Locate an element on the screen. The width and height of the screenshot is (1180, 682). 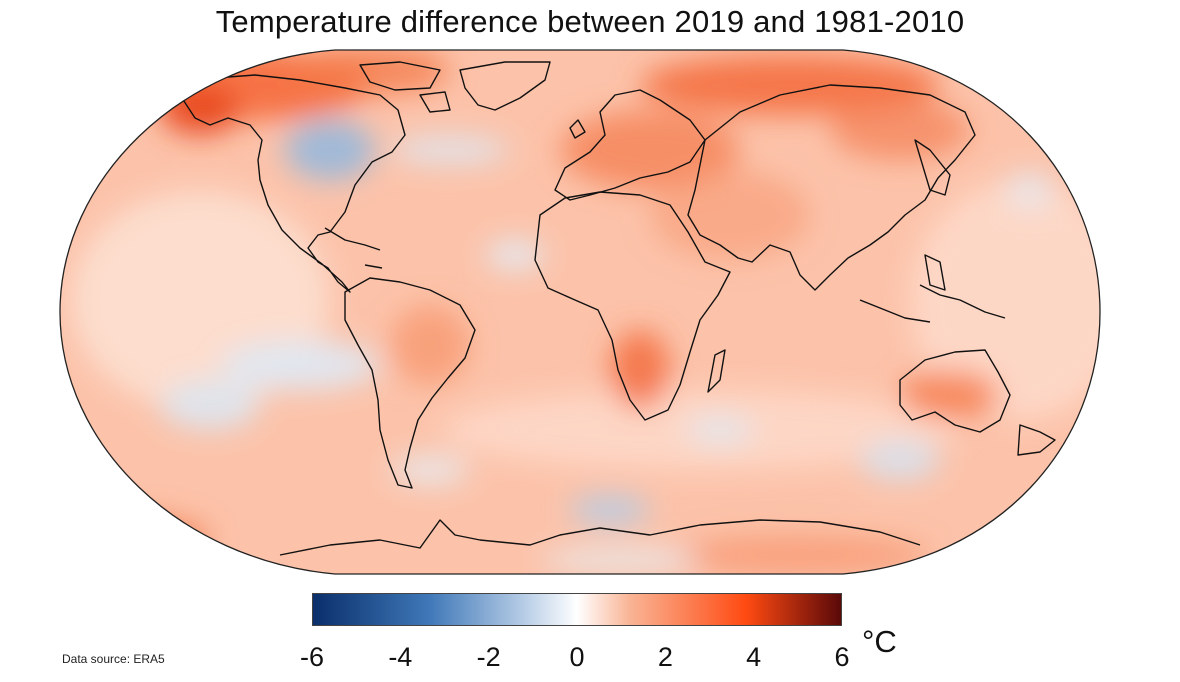
colorbar-tick-label: 0 is located at coordinates (577, 657).